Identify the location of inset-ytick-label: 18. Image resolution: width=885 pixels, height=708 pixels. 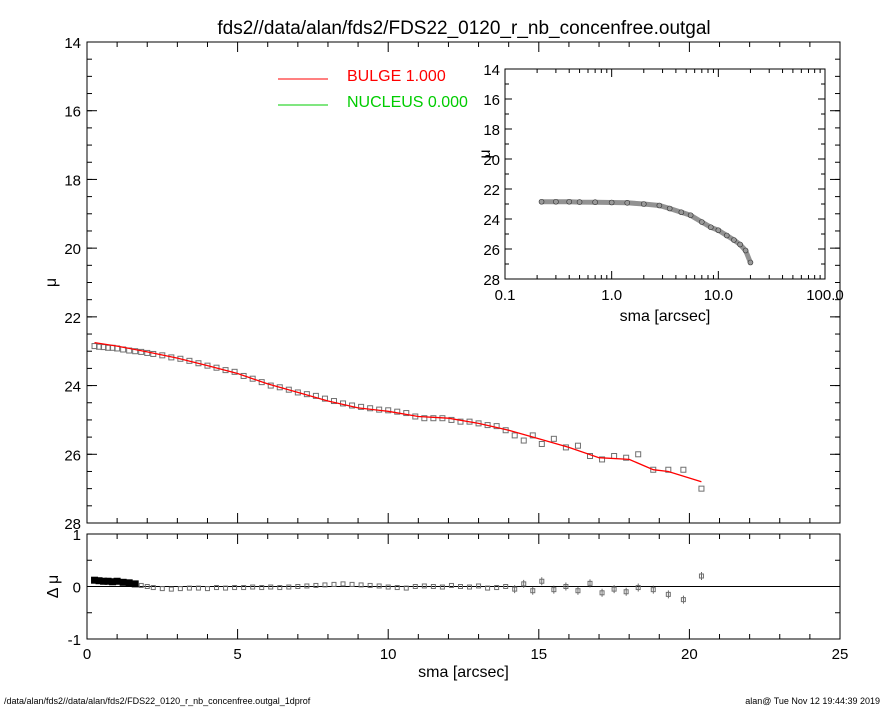
(491, 130).